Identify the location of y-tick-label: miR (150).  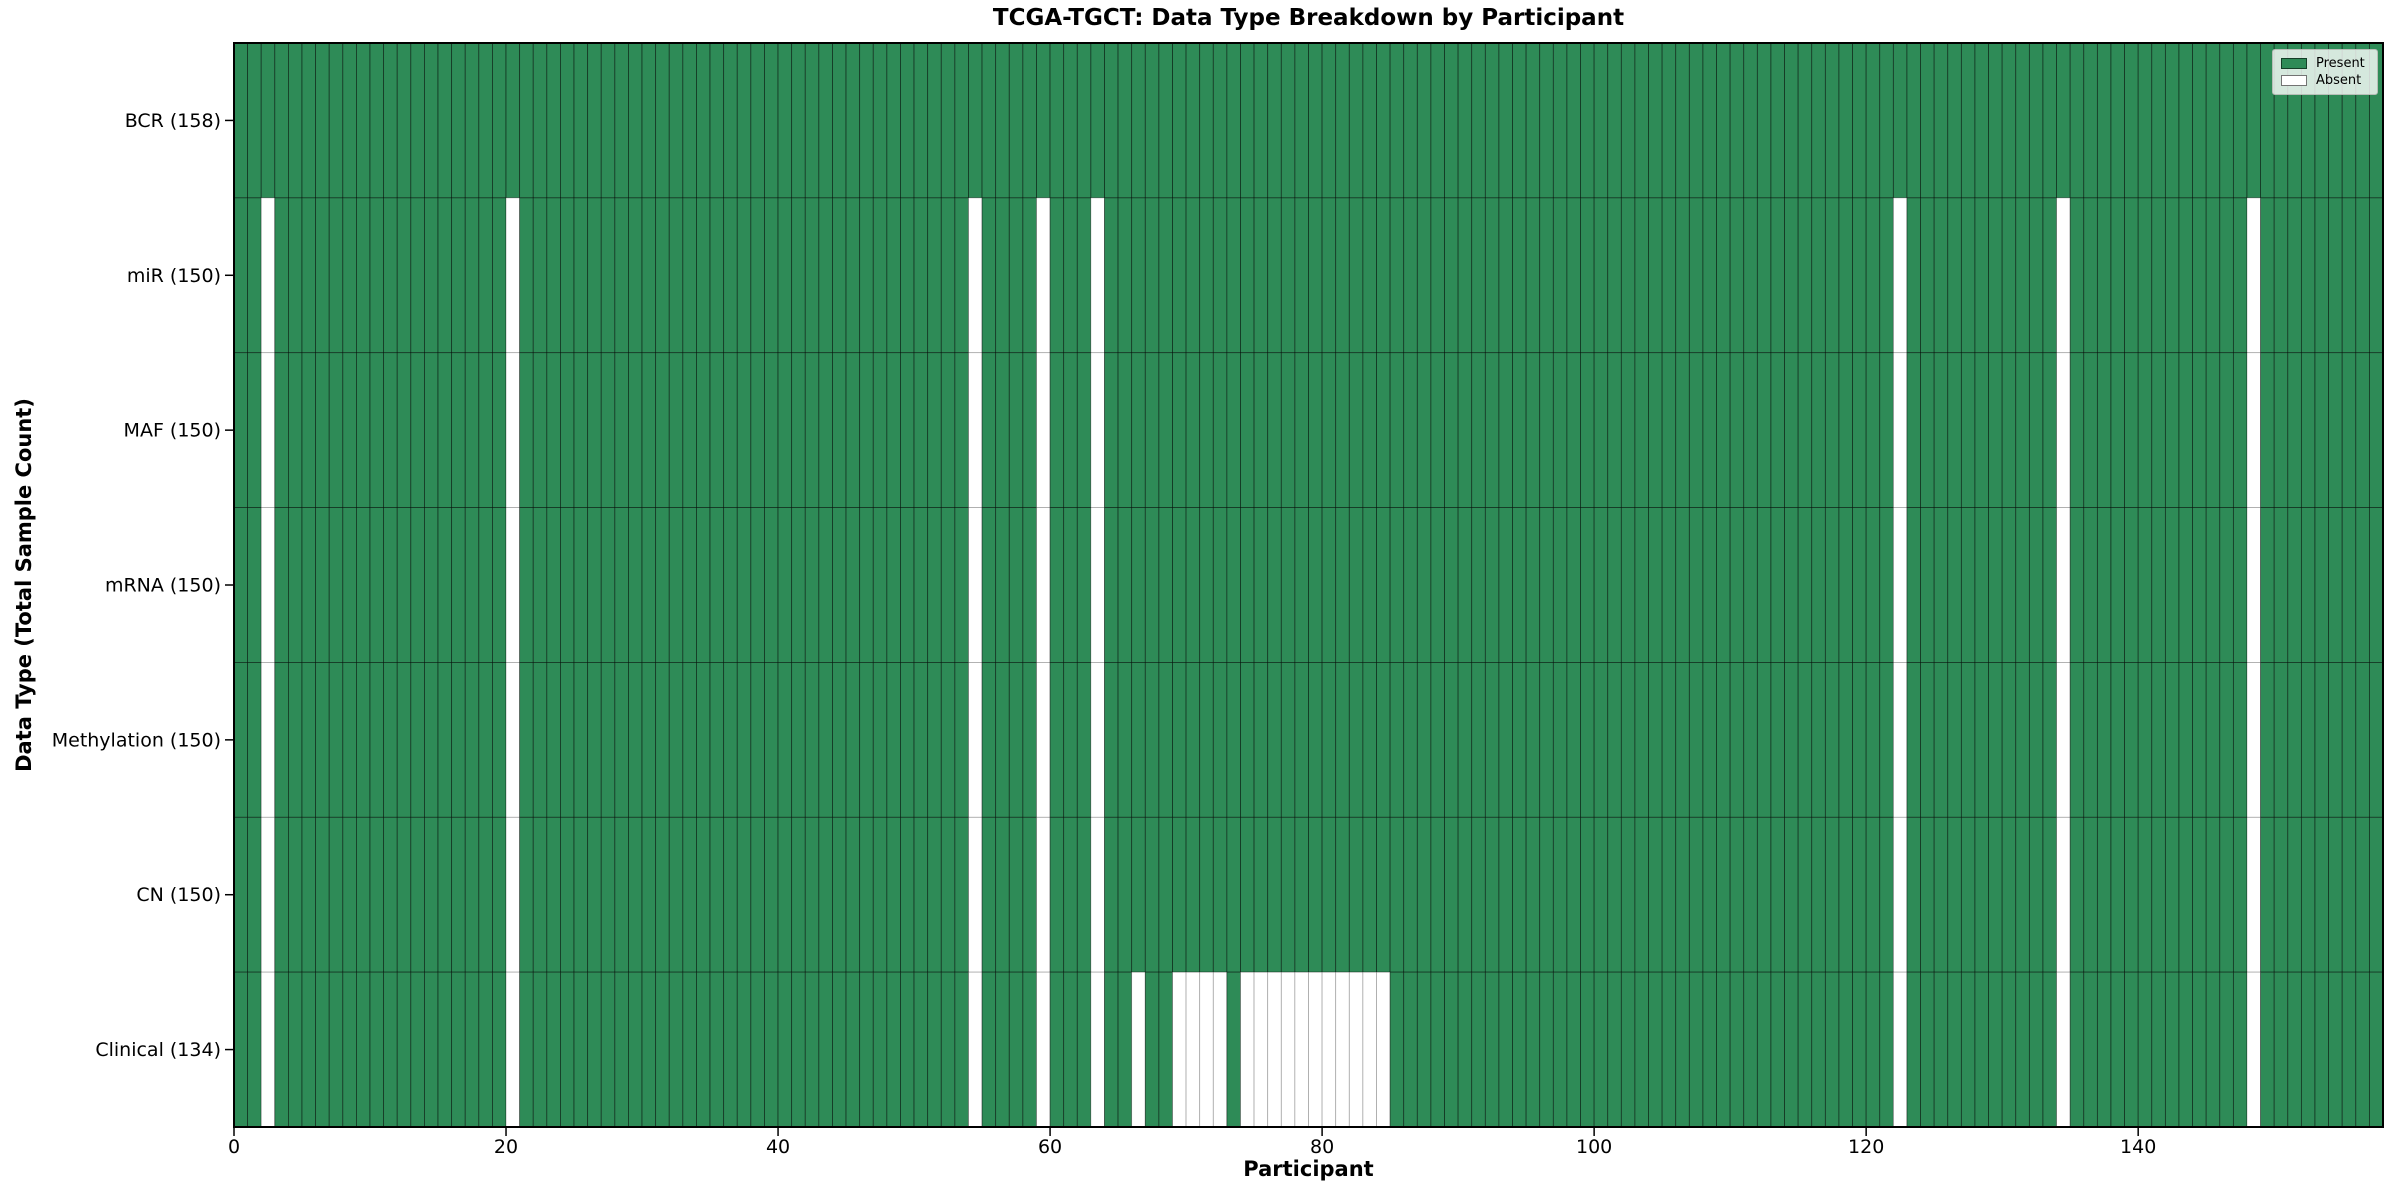
(174, 276).